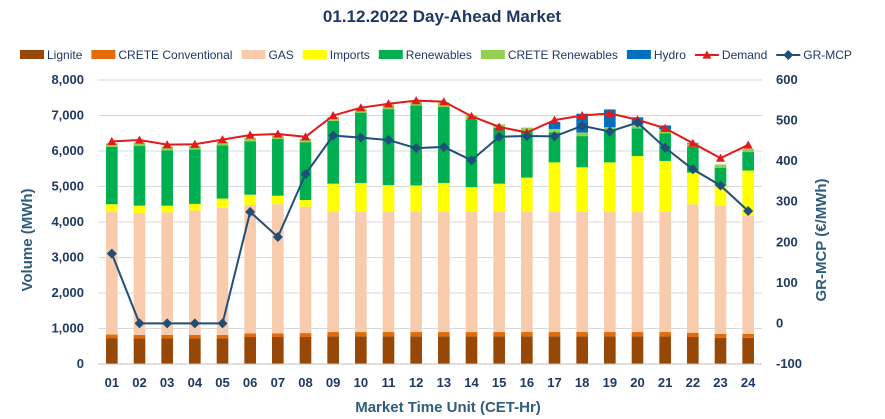 The width and height of the screenshot is (885, 419). I want to click on x-tick-label: 20, so click(637, 382).